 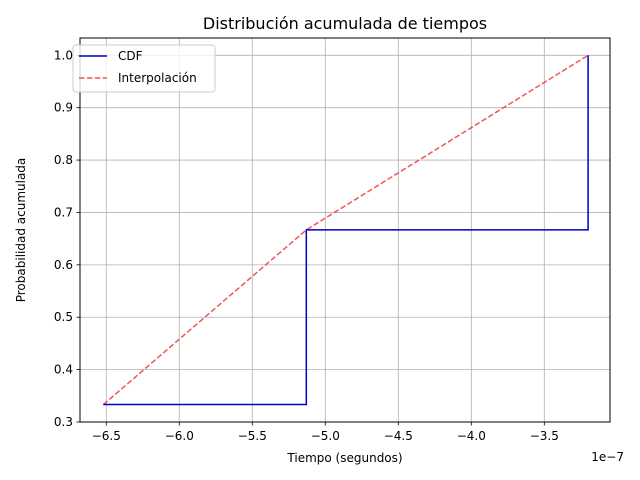 I want to click on x-axis-offset-text: 1e−7, so click(x=607, y=457).